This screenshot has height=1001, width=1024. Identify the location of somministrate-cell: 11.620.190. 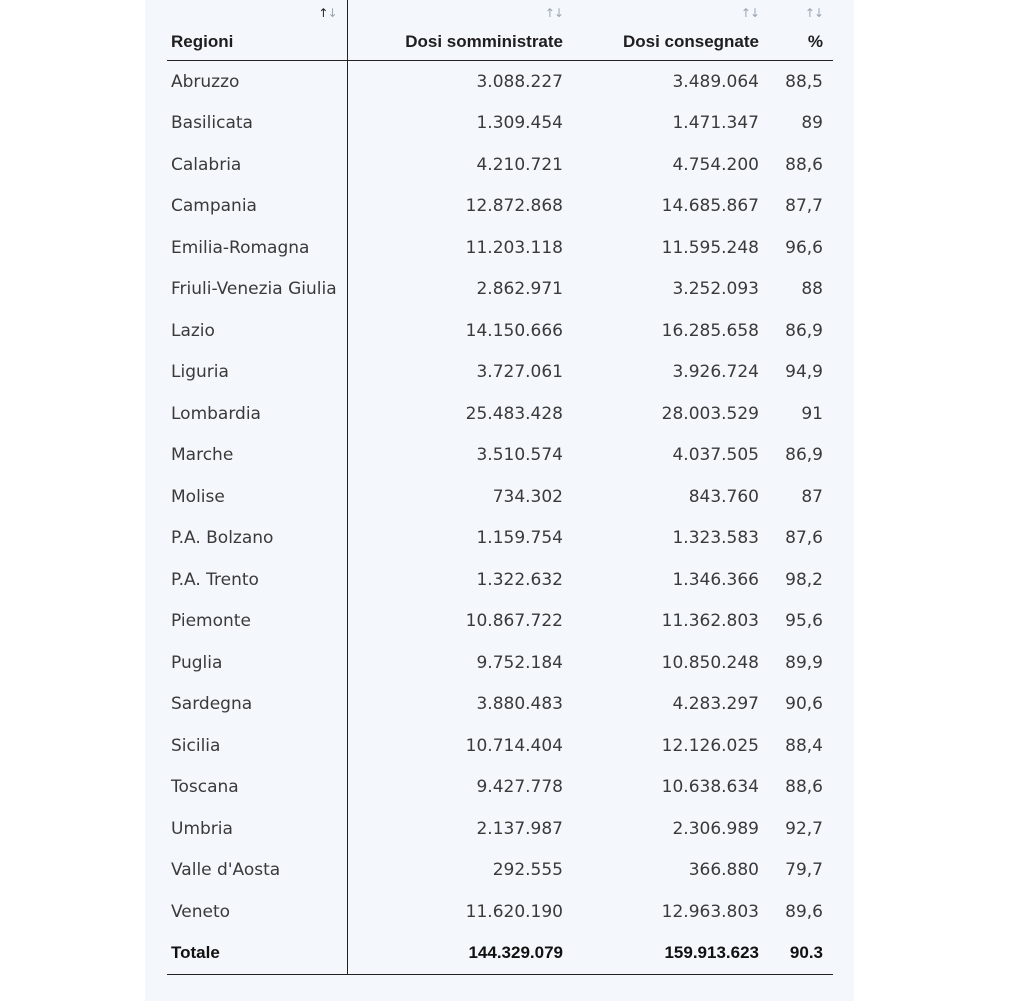
(514, 911).